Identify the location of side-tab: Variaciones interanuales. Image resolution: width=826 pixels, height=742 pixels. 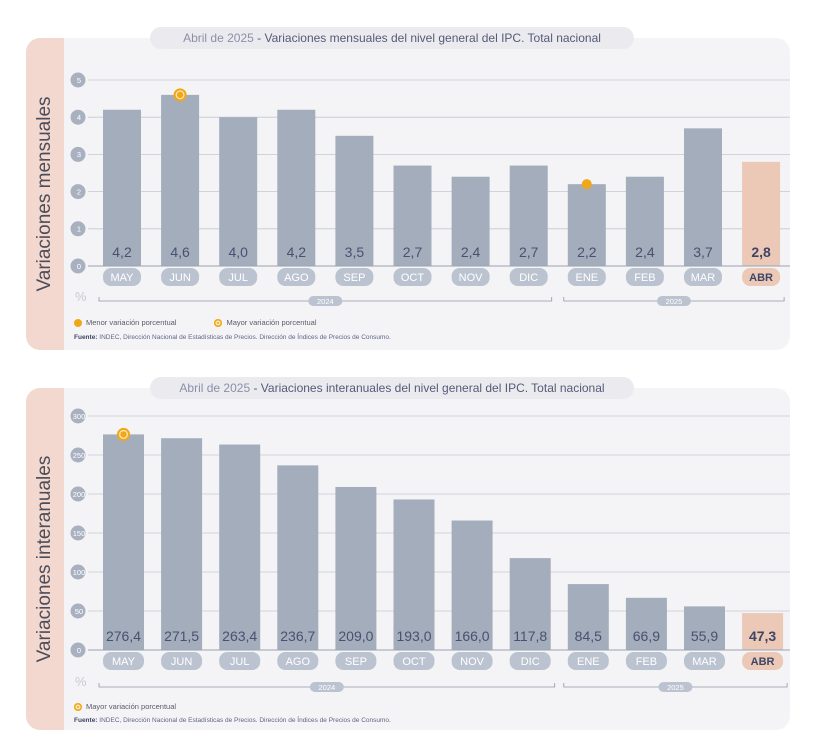
(45, 559).